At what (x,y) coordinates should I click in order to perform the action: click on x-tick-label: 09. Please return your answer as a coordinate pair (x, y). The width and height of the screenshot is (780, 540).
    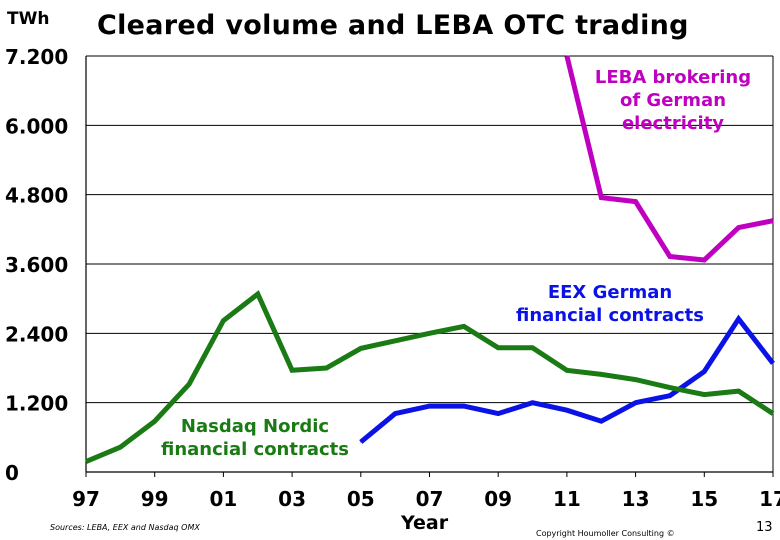
    Looking at the image, I should click on (498, 499).